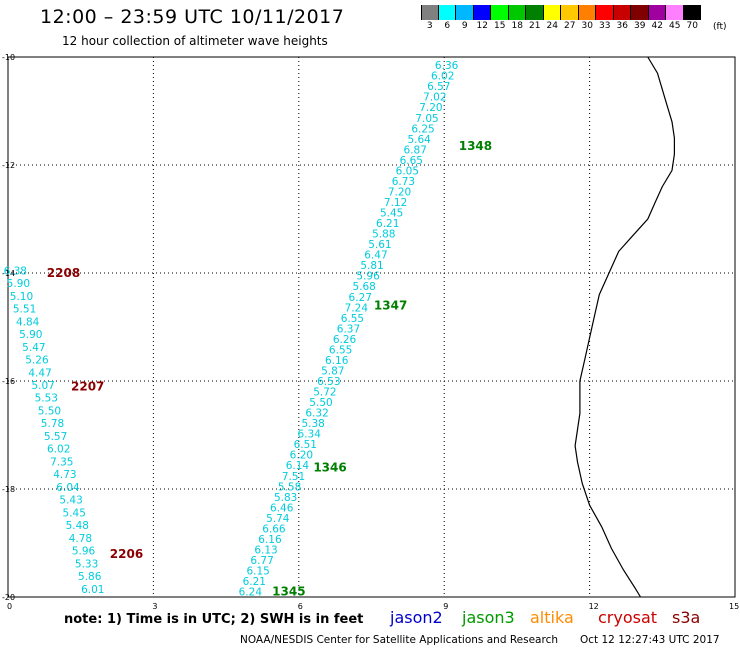 The height and width of the screenshot is (650, 740). I want to click on wave-height-value: 5.68, so click(363, 287).